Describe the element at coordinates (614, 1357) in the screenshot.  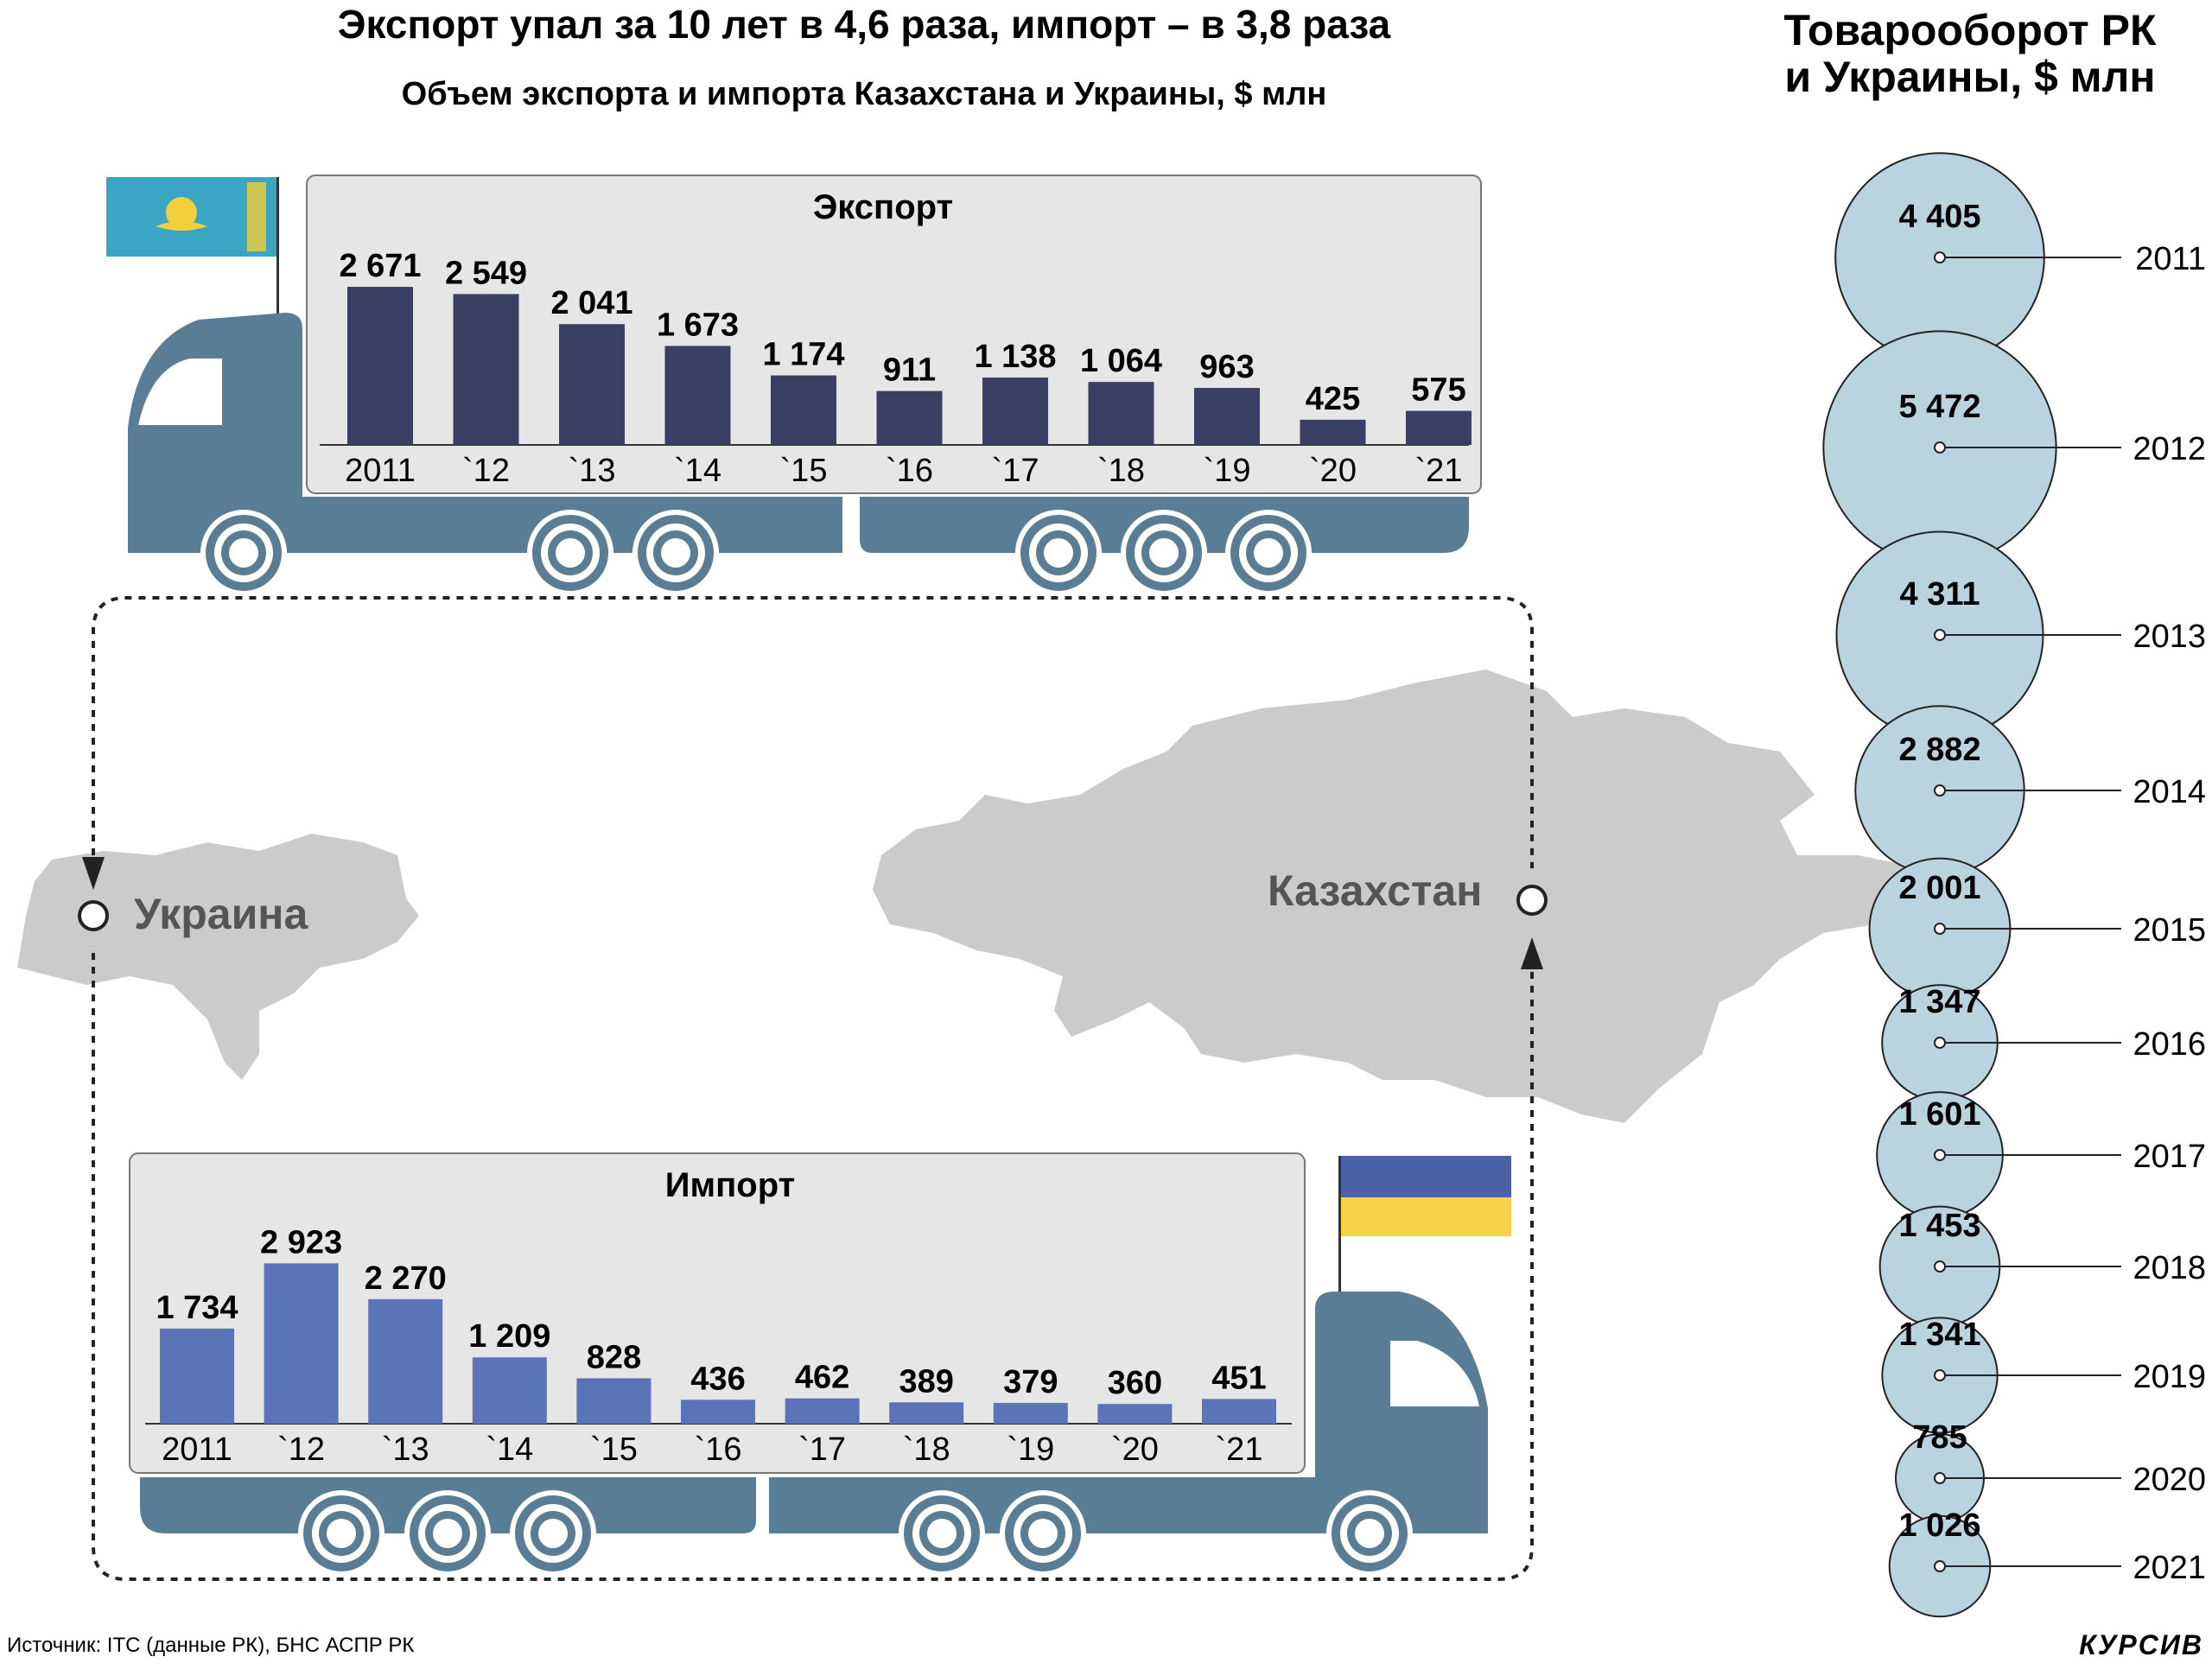
I see `import-value-label: 828` at that location.